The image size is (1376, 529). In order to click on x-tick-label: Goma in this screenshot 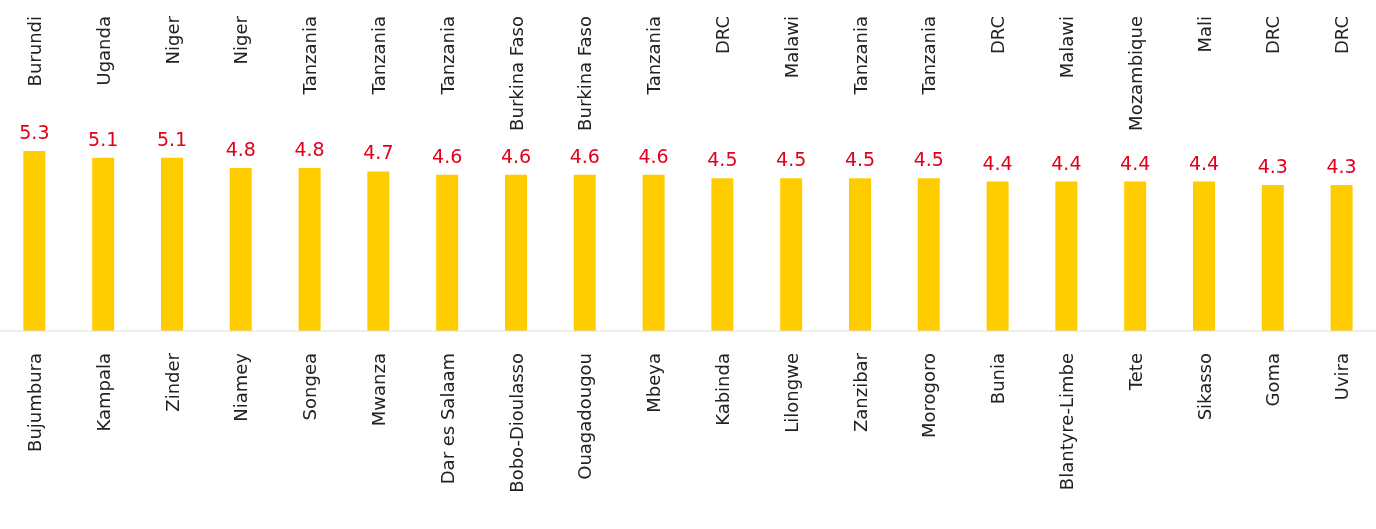, I will do `click(1273, 380)`.